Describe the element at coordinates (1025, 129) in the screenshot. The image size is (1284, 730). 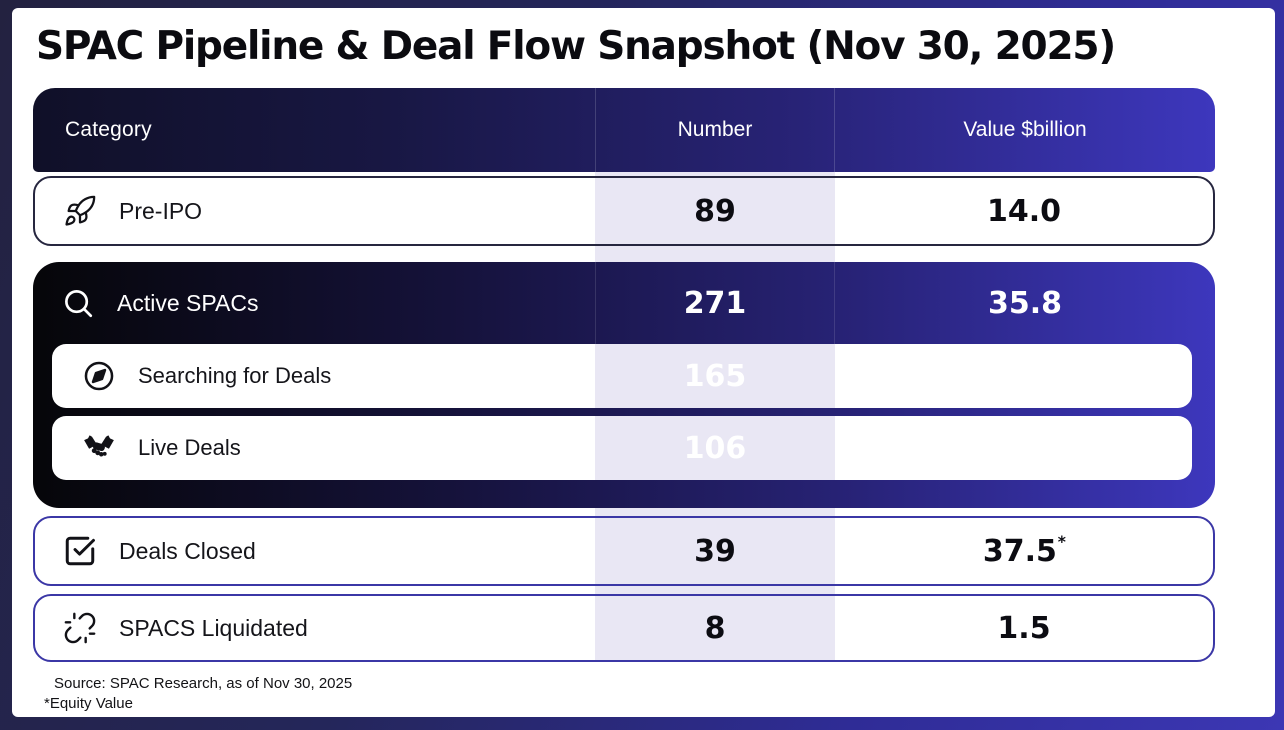
I see `column-header-value: Value $billion` at that location.